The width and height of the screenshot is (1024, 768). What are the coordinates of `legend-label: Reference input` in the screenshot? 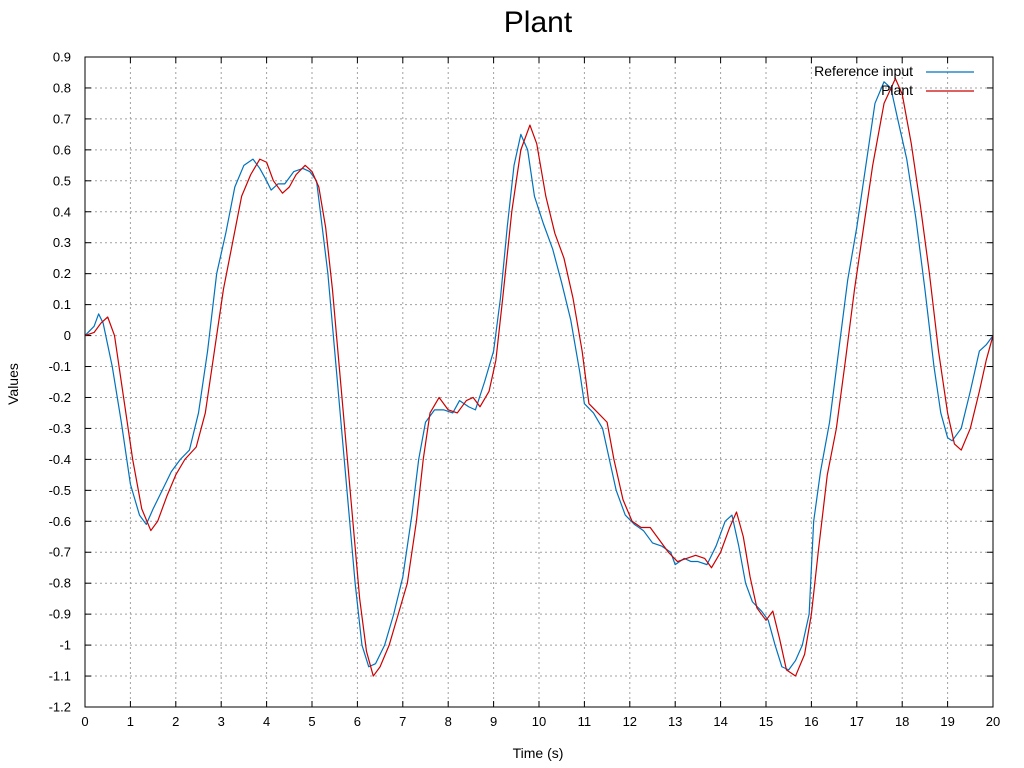 It's located at (863, 71).